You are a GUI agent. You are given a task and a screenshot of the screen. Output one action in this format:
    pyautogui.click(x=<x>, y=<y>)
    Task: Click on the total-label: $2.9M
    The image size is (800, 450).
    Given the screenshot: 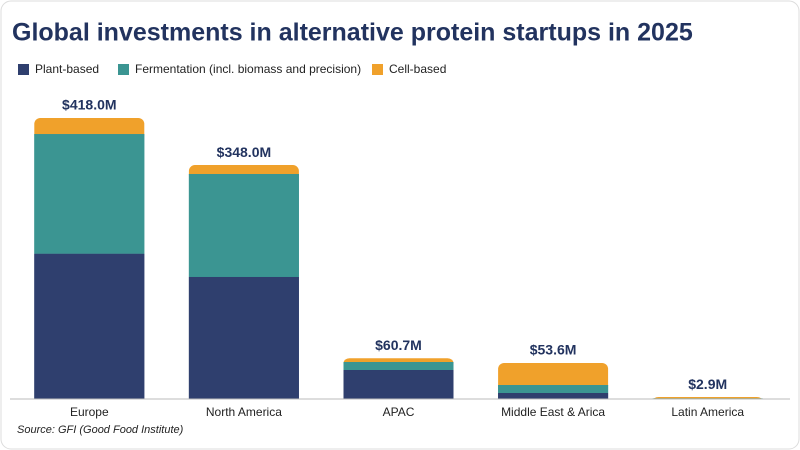 What is the action you would take?
    pyautogui.click(x=707, y=384)
    